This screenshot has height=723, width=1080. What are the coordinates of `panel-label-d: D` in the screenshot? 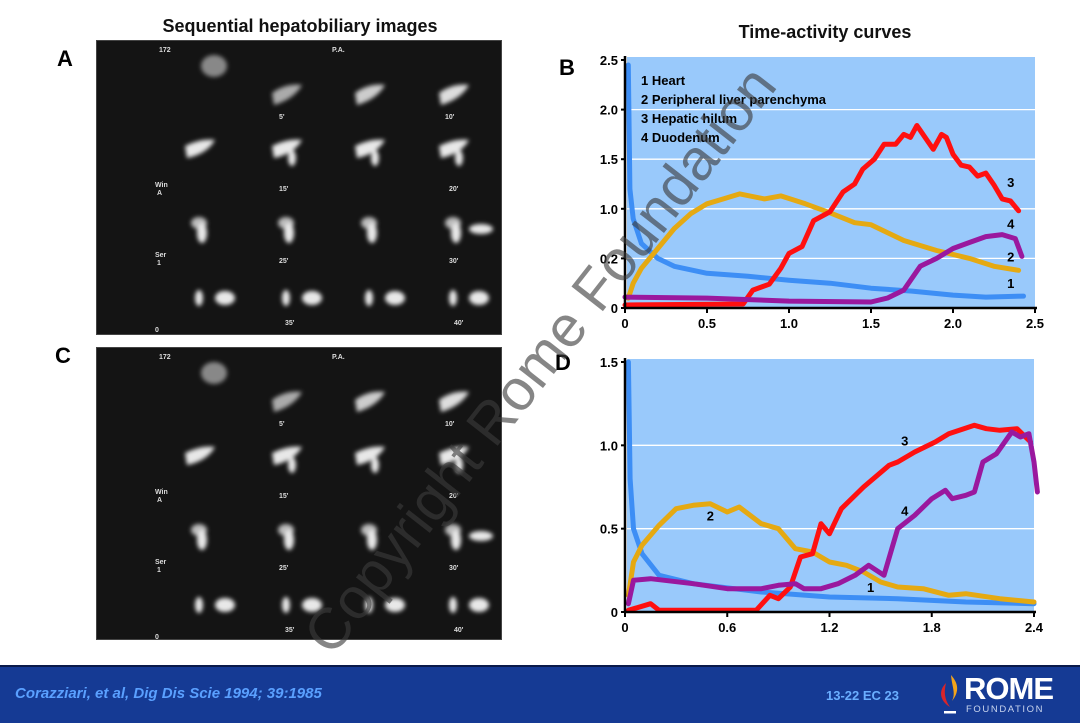 It's located at (563, 362).